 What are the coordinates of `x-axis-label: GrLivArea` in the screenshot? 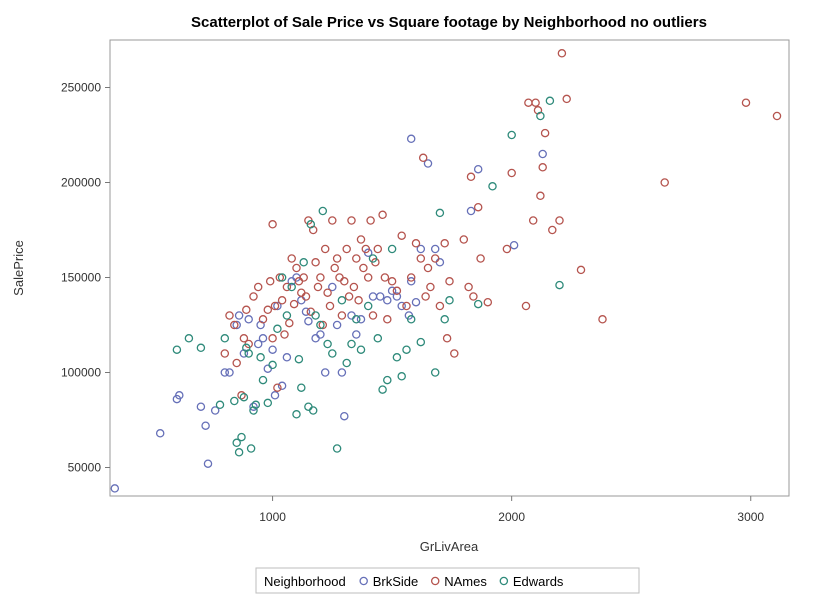 It's located at (449, 546).